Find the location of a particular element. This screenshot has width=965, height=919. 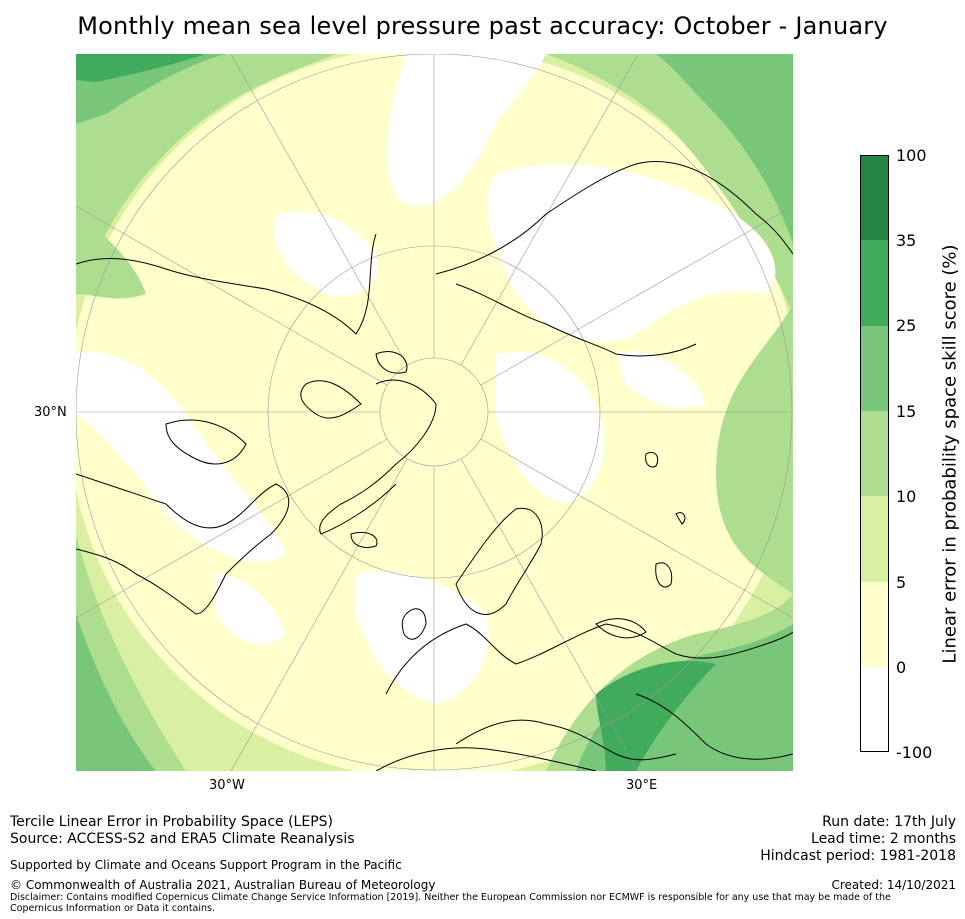

footer-lead-time: Lead time: 2 months is located at coordinates (883, 839).